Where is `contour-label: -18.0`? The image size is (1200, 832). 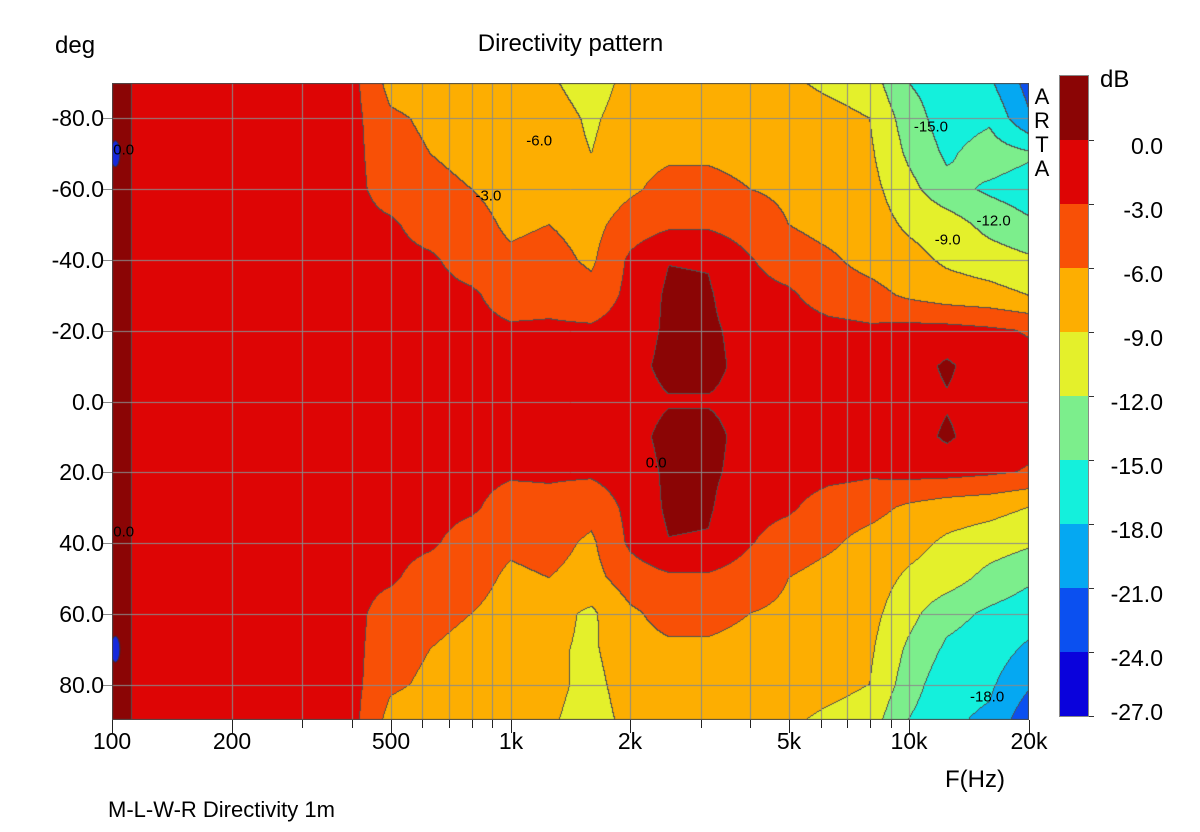 contour-label: -18.0 is located at coordinates (987, 697).